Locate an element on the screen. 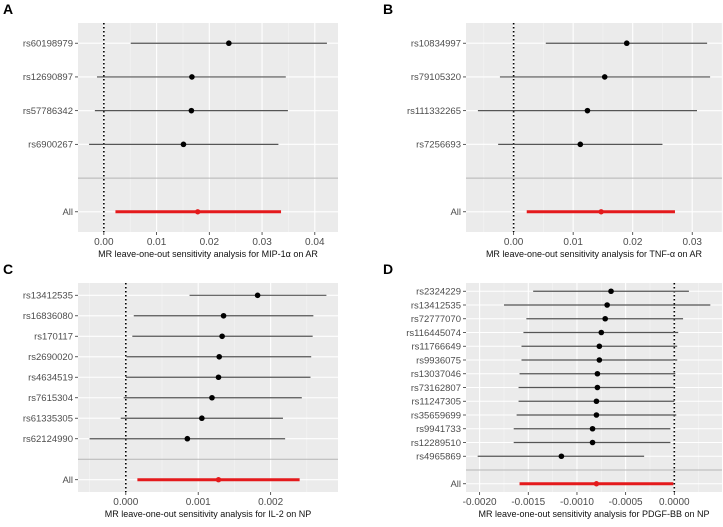 Image resolution: width=723 pixels, height=527 pixels. x-tick-label: 0.002 is located at coordinates (270, 502).